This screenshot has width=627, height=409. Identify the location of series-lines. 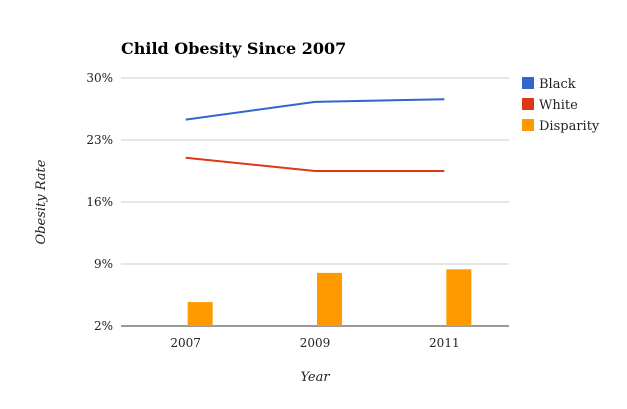
(315, 135).